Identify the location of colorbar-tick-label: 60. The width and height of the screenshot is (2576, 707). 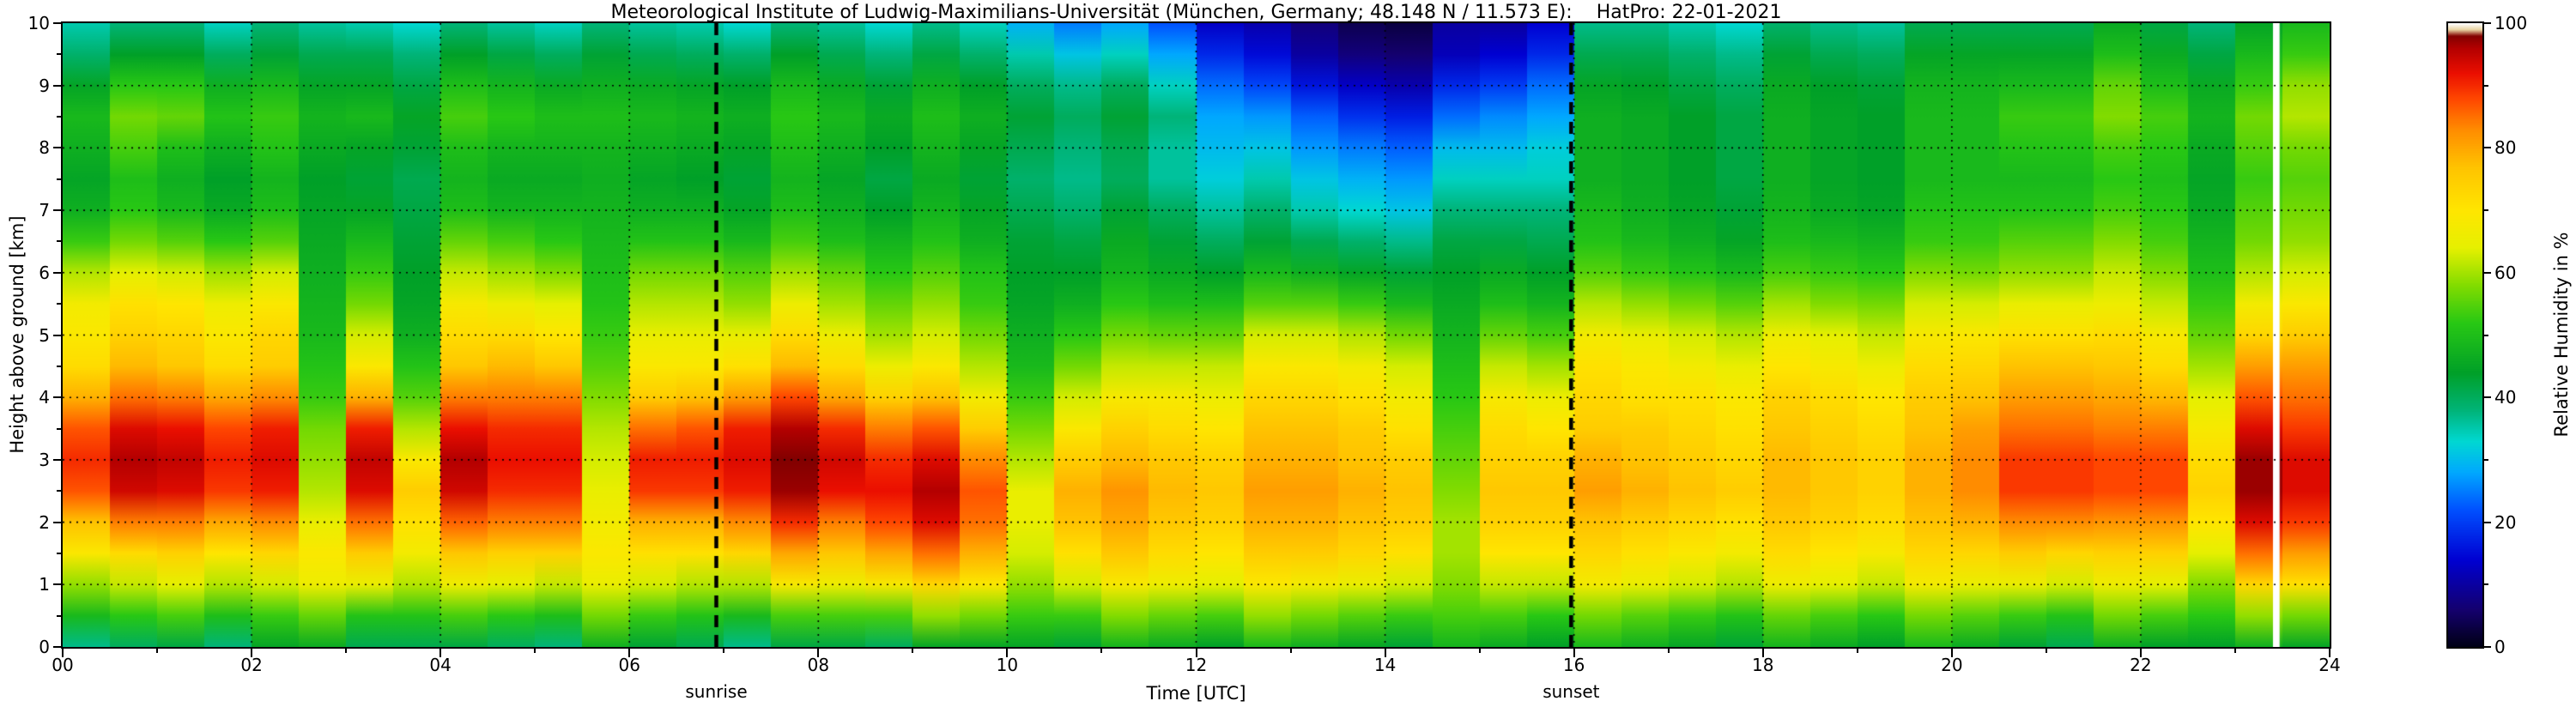
(2505, 273).